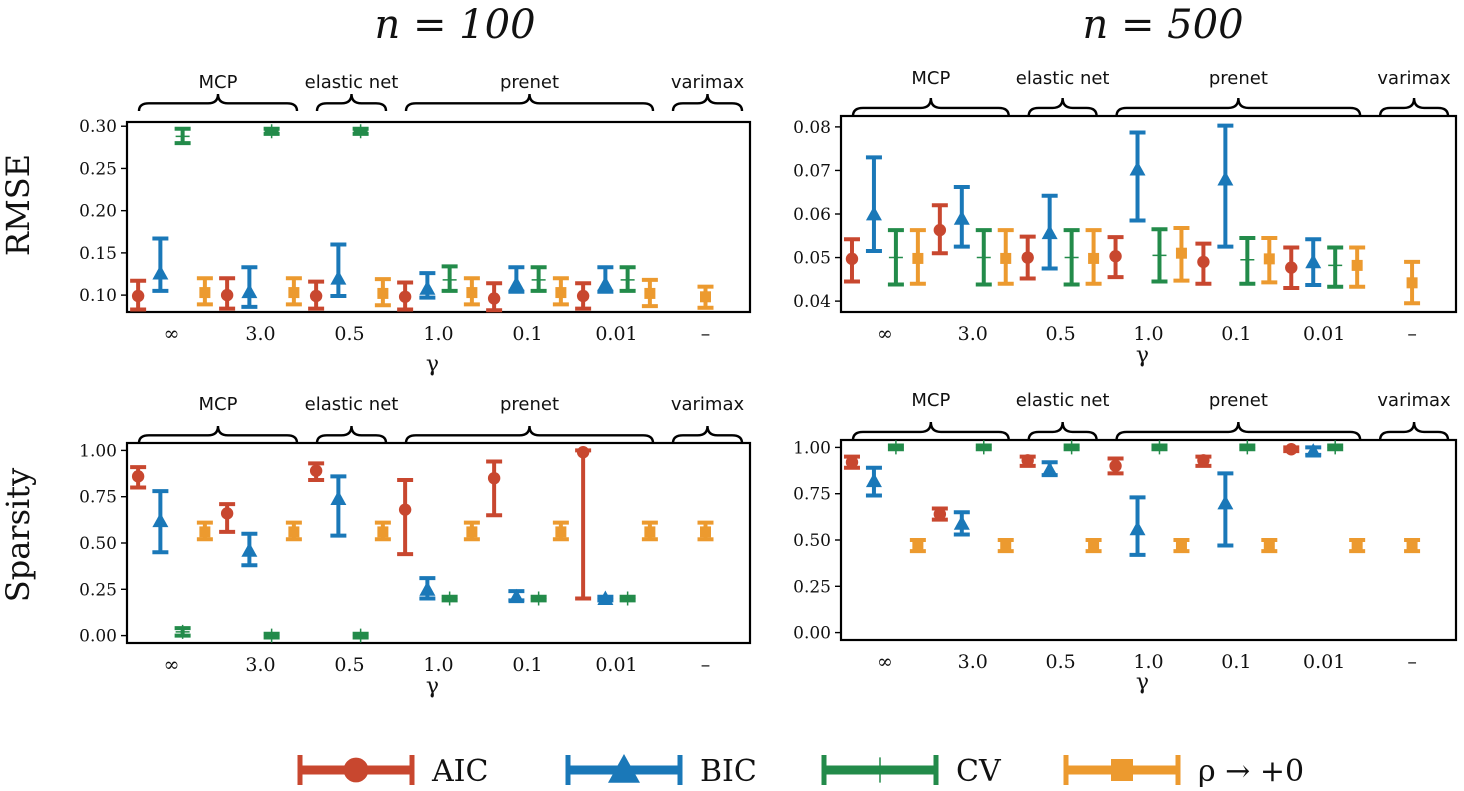 Image resolution: width=1464 pixels, height=791 pixels. Describe the element at coordinates (1148, 662) in the screenshot. I see `x-tick-label: 1.0` at that location.